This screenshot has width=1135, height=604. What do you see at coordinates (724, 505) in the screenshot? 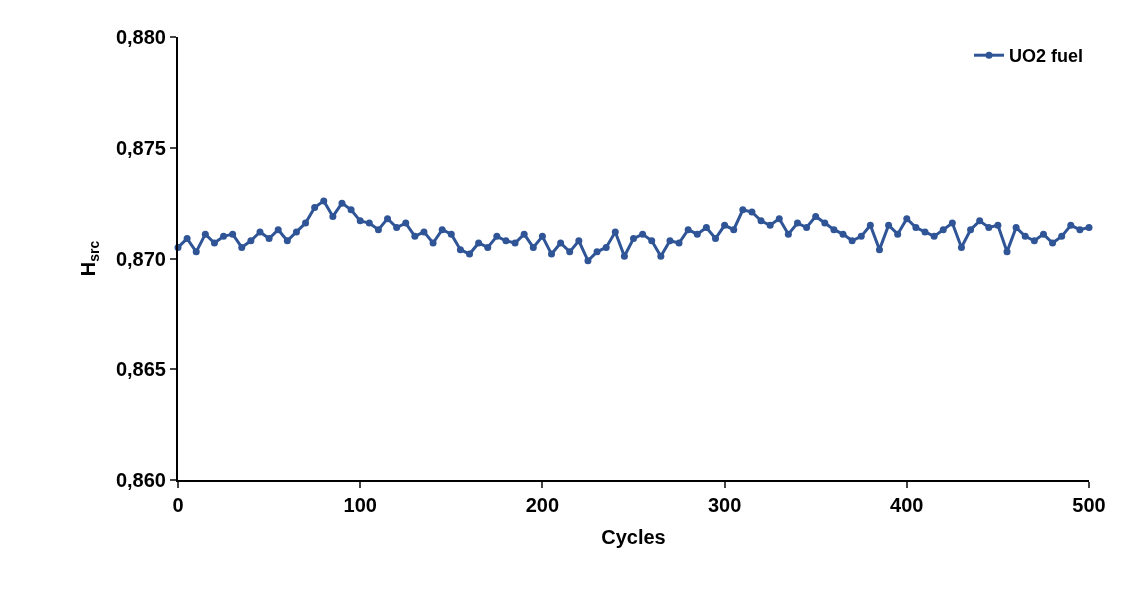
I see `x-tick-label: 300` at bounding box center [724, 505].